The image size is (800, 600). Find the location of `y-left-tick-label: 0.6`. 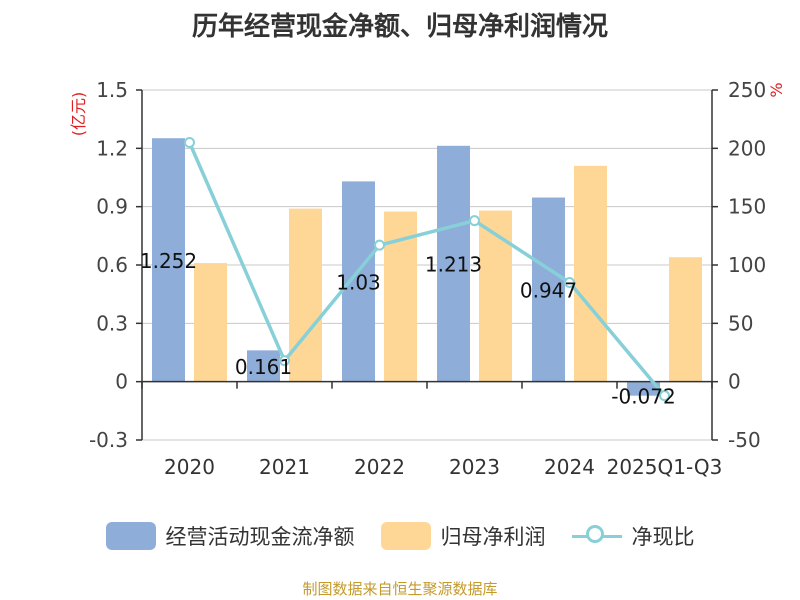

y-left-tick-label: 0.6 is located at coordinates (112, 265).